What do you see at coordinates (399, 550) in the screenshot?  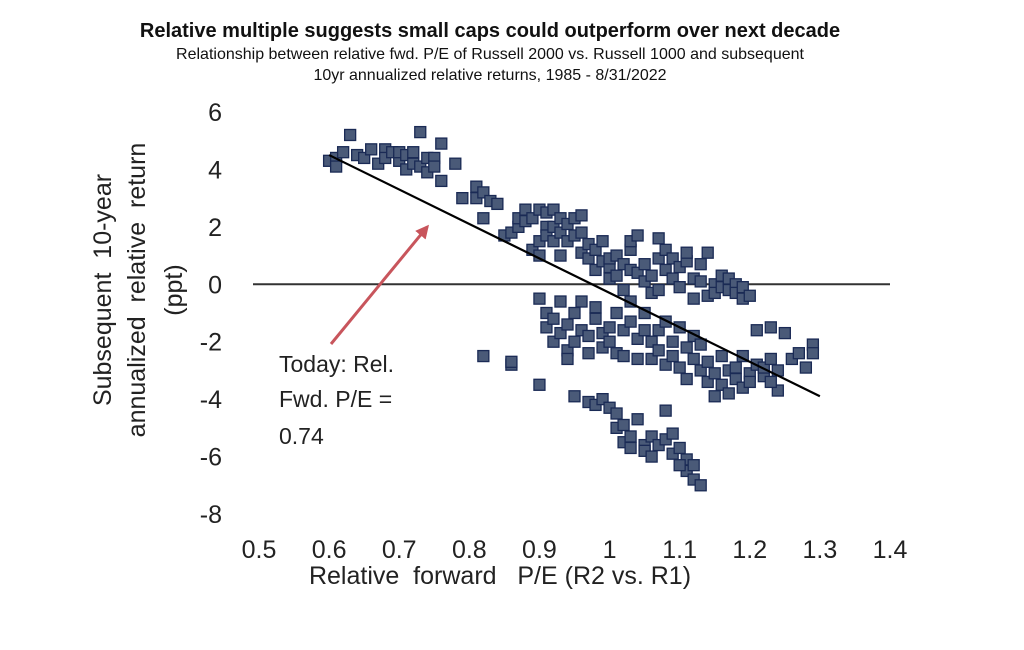 I see `x-tick-label: 0.7` at bounding box center [399, 550].